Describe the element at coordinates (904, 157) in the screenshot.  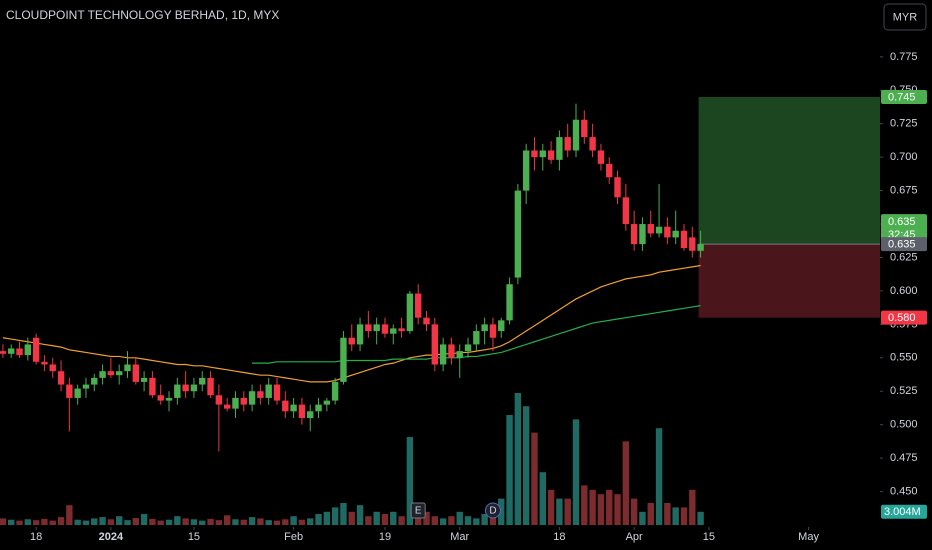
I see `y-tick-label: 0.700` at that location.